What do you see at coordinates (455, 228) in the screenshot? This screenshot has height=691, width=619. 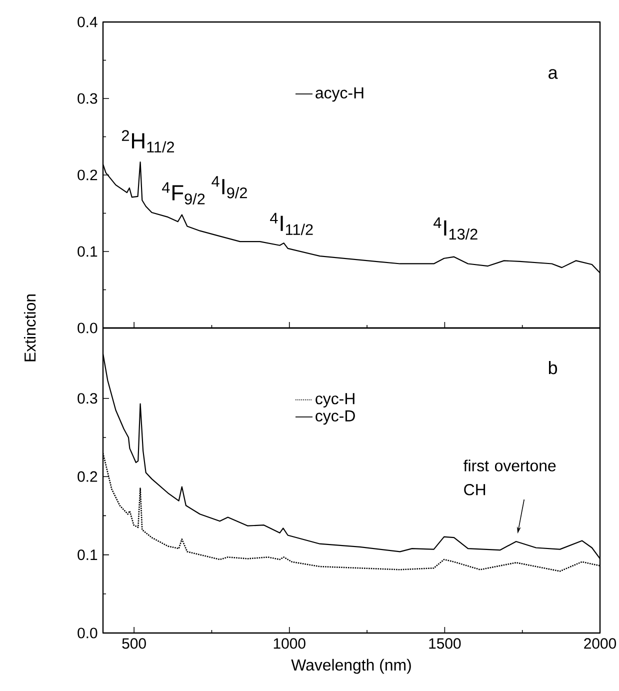 I see `annotation: $^{4}$I$_{13/2}$` at bounding box center [455, 228].